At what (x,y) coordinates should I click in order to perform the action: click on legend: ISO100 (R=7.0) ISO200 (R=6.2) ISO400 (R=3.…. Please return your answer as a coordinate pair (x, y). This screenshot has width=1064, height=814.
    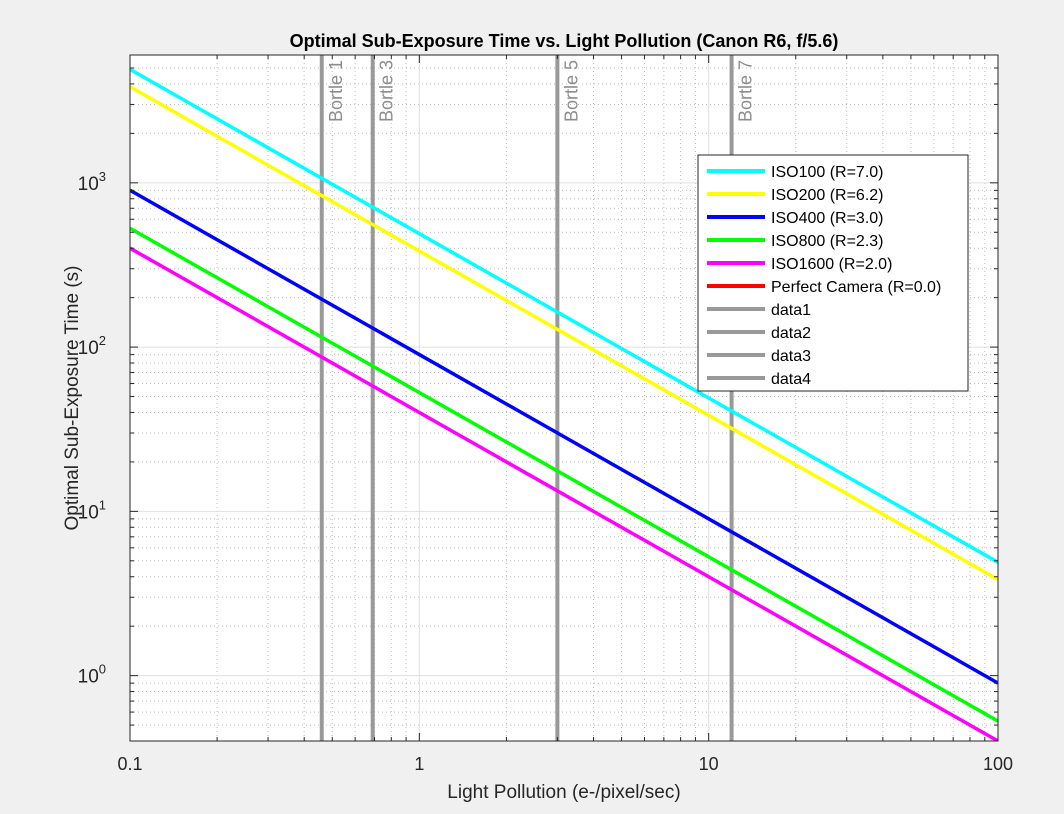
    Looking at the image, I should click on (833, 273).